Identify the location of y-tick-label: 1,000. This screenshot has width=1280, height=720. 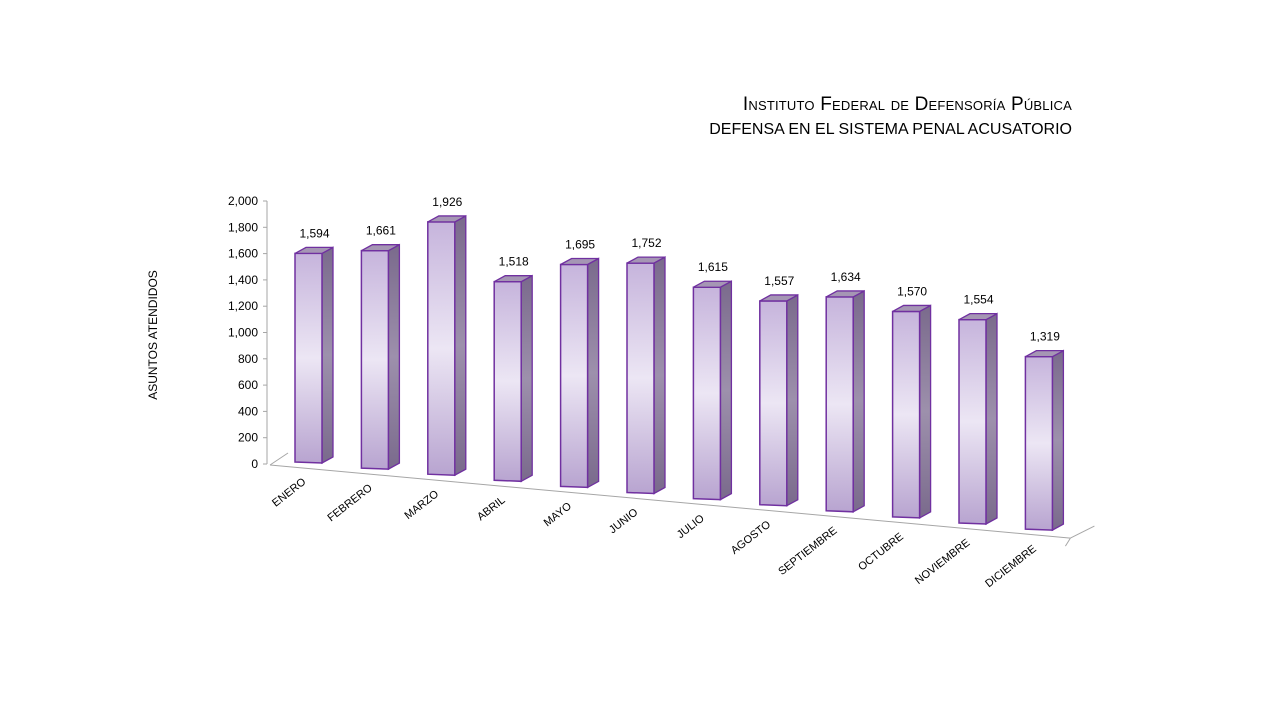
(243, 333).